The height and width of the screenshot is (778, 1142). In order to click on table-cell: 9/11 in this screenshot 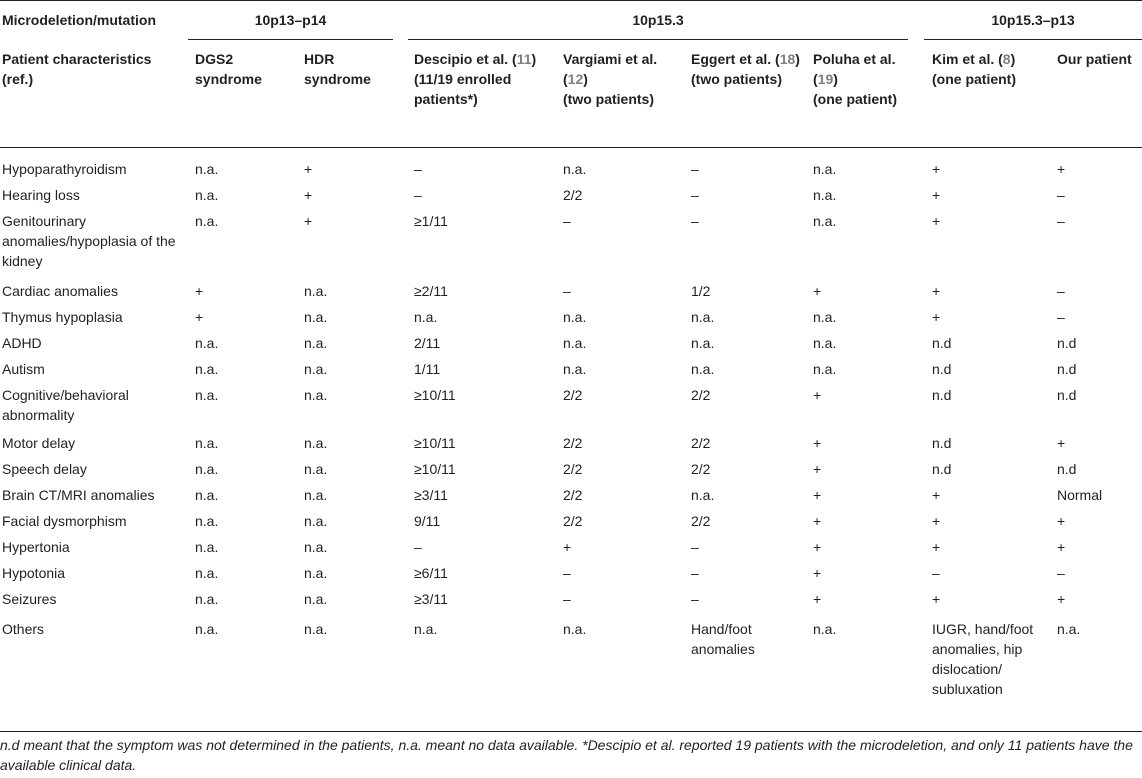, I will do `click(427, 521)`.